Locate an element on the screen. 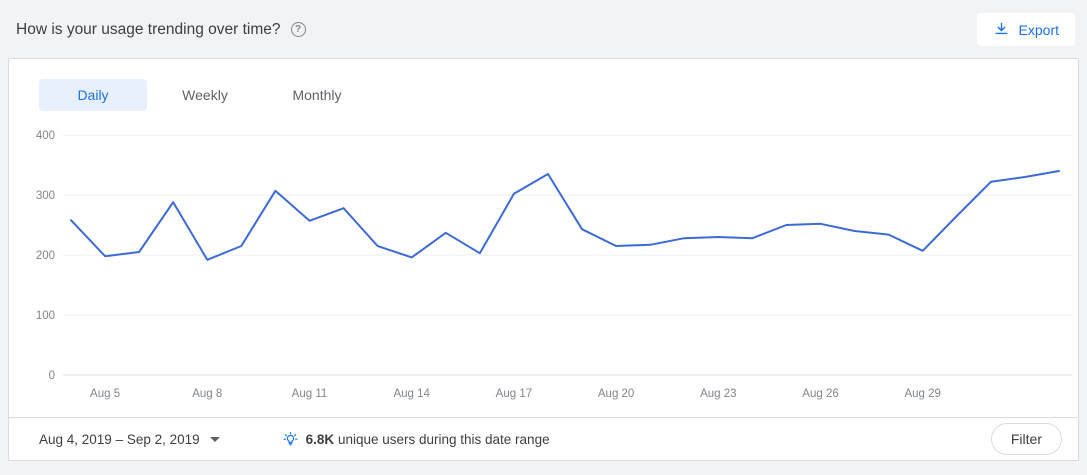  export-button: Export is located at coordinates (1025, 29).